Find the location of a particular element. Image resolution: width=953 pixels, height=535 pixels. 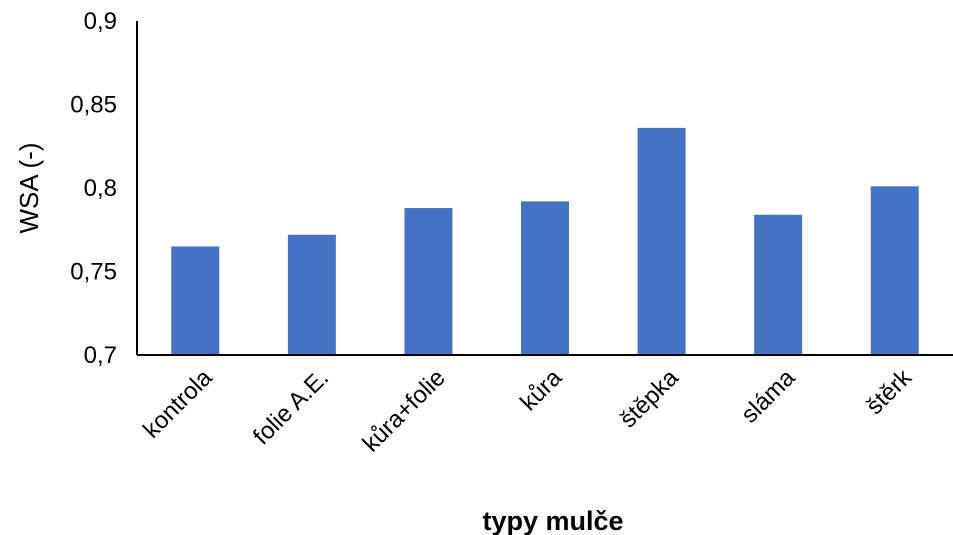

y-tick-labels: 0,7 0,75 0,8 0,85 0,9 is located at coordinates (93, 188).